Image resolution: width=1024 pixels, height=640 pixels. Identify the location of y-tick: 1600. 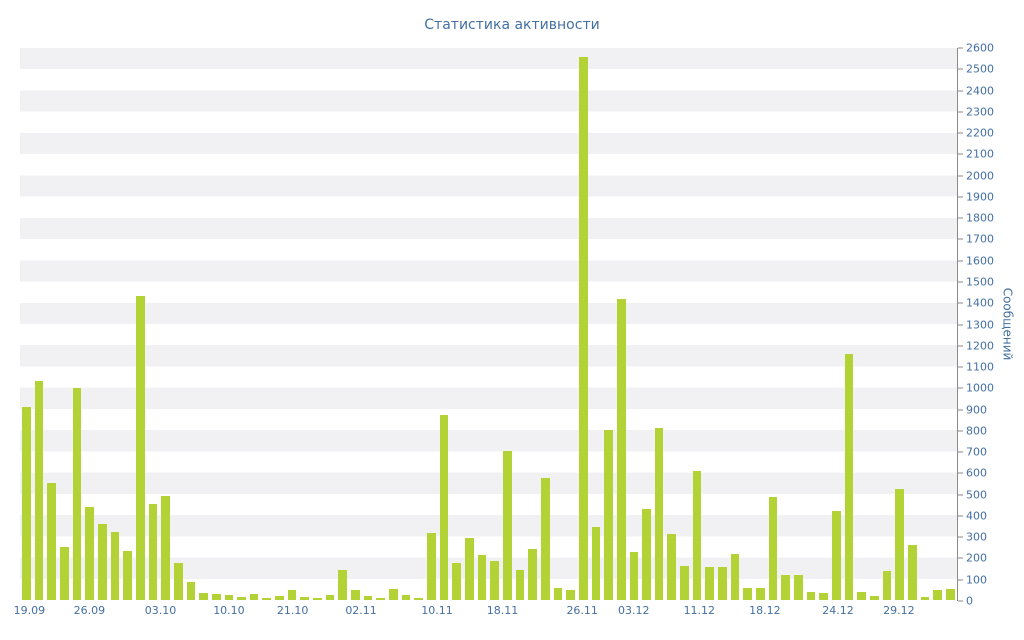
(976, 260).